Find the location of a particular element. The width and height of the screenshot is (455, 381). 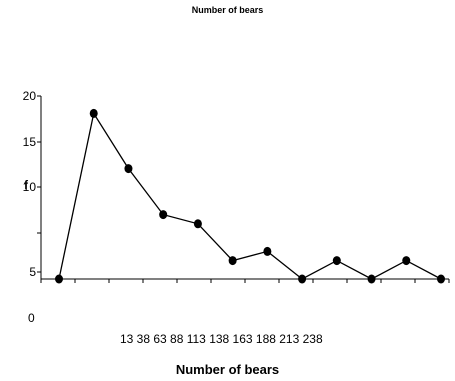

y-tick-label: 20 is located at coordinates (30, 96).